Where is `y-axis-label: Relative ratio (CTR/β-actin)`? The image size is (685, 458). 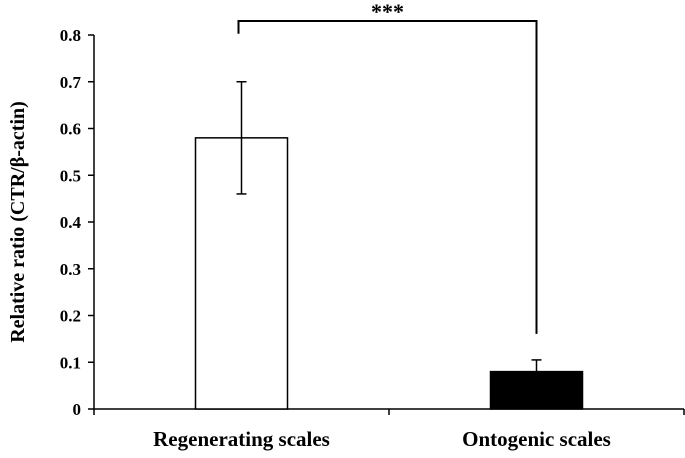
y-axis-label: Relative ratio (CTR/β-actin) is located at coordinates (18, 222).